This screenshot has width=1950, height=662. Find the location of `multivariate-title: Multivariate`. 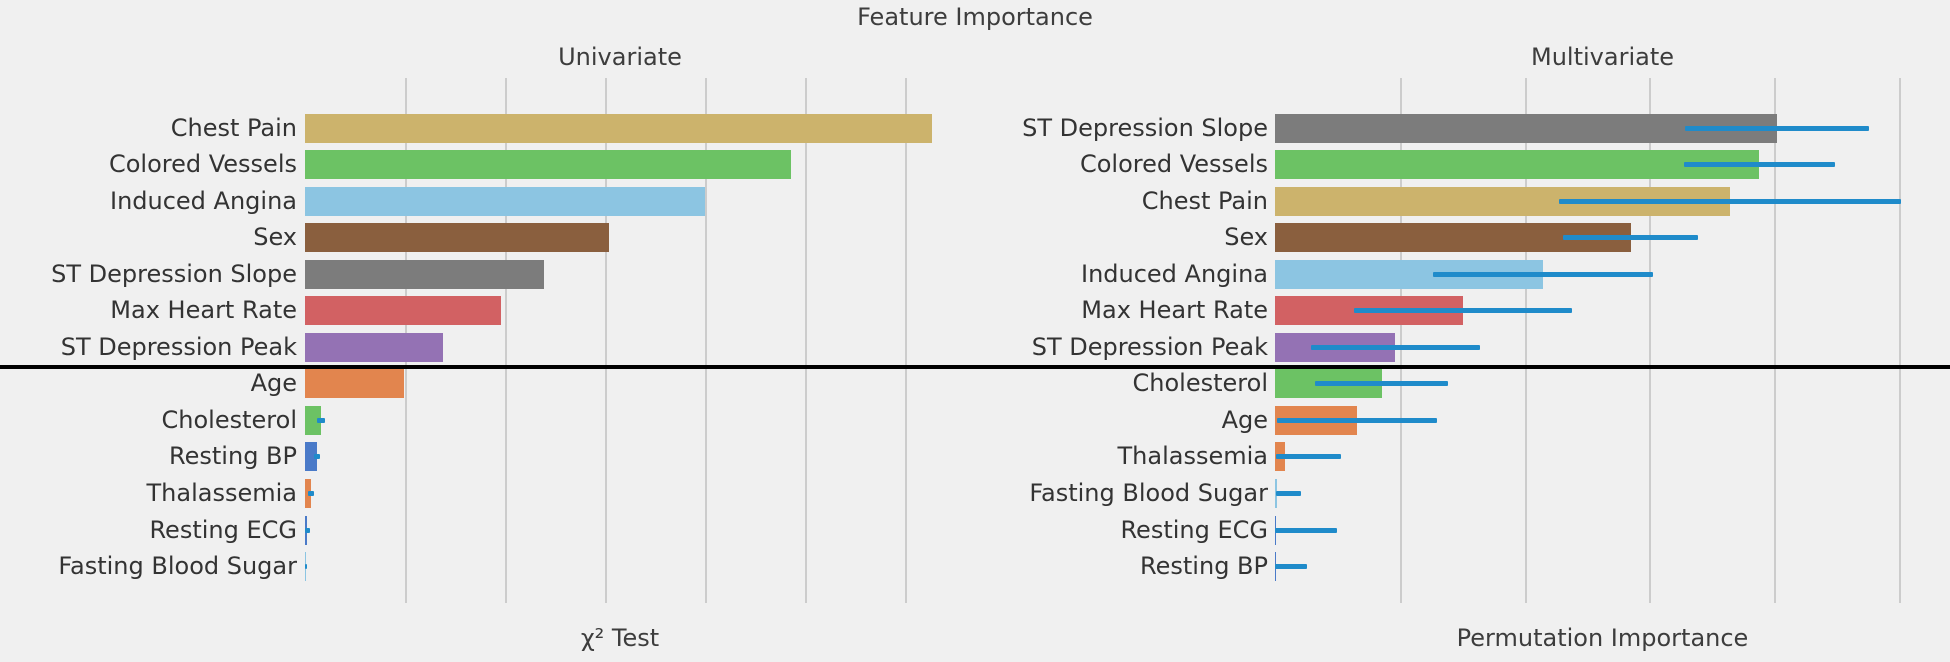

multivariate-title: Multivariate is located at coordinates (1602, 57).